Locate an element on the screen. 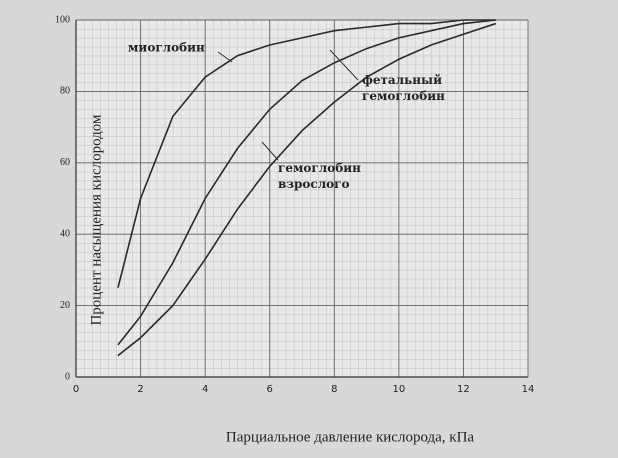 The image size is (618, 458). x-tick-label: 2 is located at coordinates (140, 389).